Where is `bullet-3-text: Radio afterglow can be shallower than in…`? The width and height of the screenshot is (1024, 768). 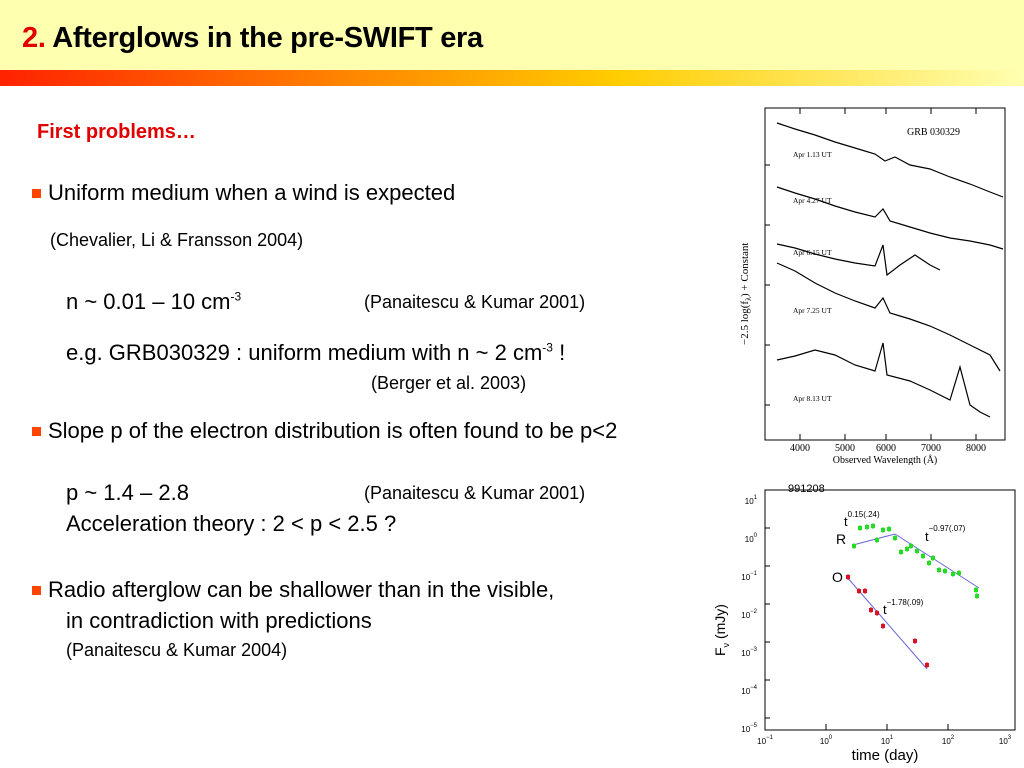 bullet-3-text: Radio afterglow can be shallower than in… is located at coordinates (301, 589).